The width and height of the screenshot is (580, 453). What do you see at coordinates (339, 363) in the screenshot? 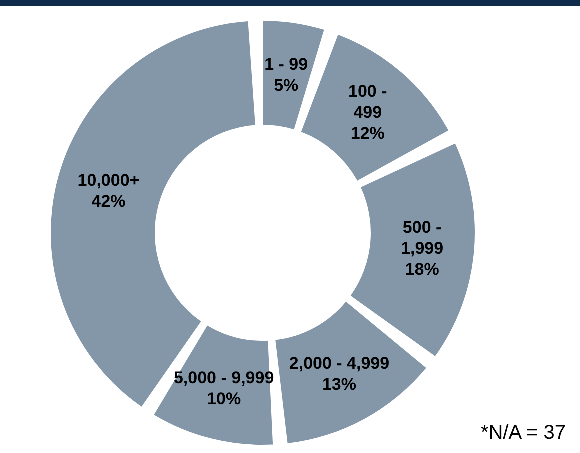
I see `slice-label: 2,000 - 4,999` at bounding box center [339, 363].